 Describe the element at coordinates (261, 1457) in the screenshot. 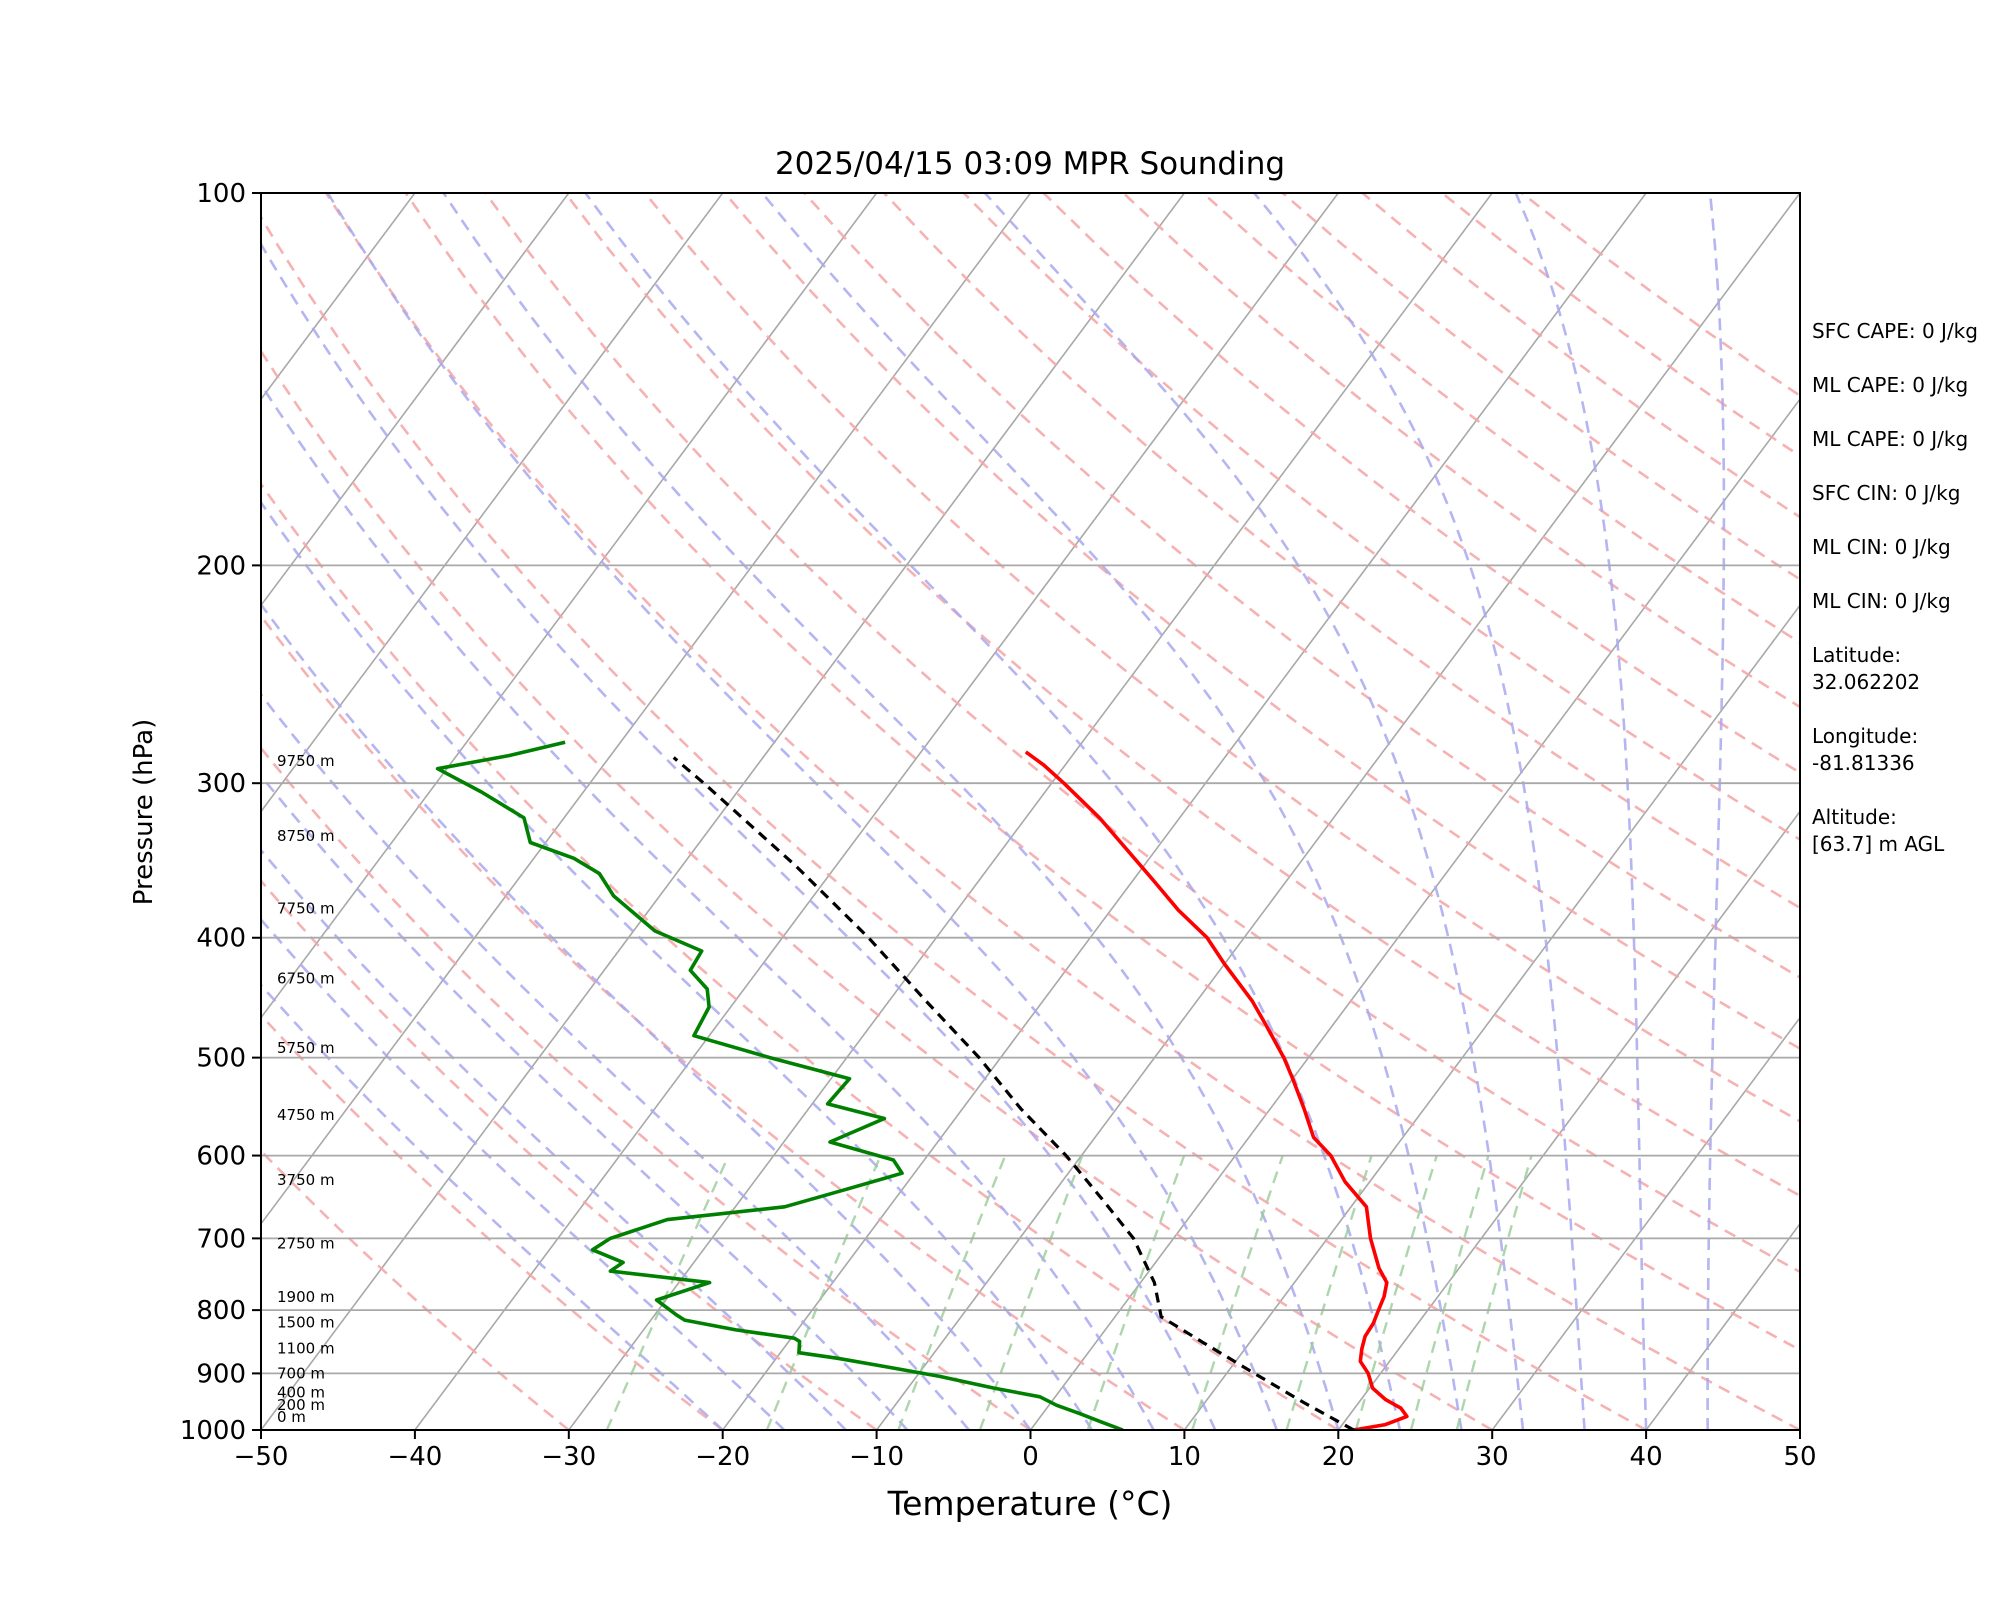

I see `x-tick-label: −50` at that location.